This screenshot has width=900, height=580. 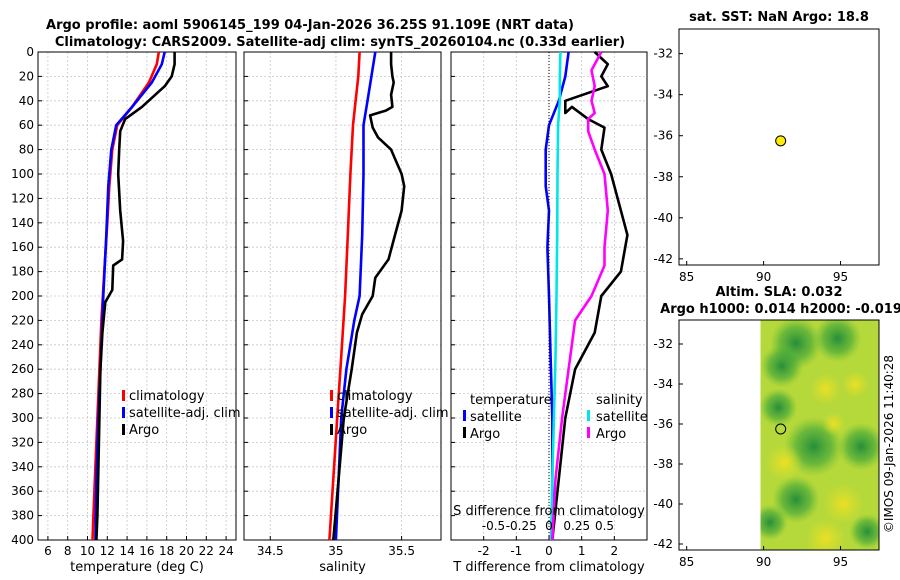 I want to click on y-tick-label: 380, so click(x=22, y=516).